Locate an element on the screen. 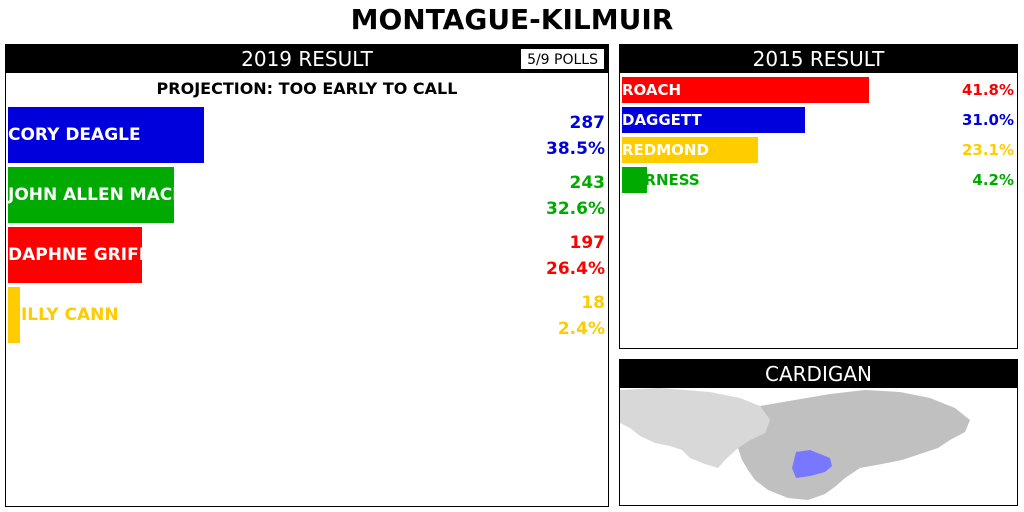 The height and width of the screenshot is (512, 1024). candidate-percent: 32.6% is located at coordinates (575, 209).